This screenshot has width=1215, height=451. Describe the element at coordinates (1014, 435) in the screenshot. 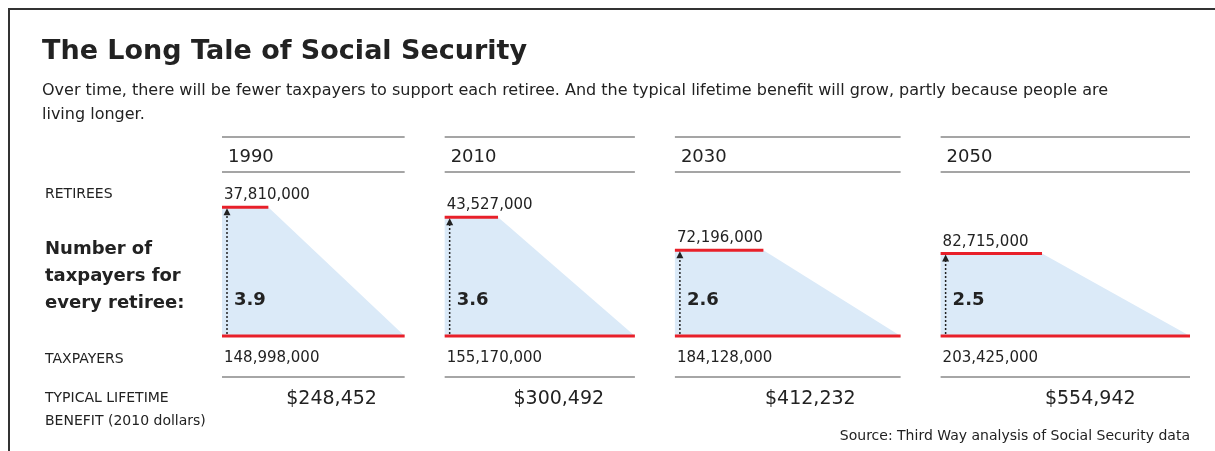

I see `source-note: Source: Third Way analysis of Social Security data` at that location.